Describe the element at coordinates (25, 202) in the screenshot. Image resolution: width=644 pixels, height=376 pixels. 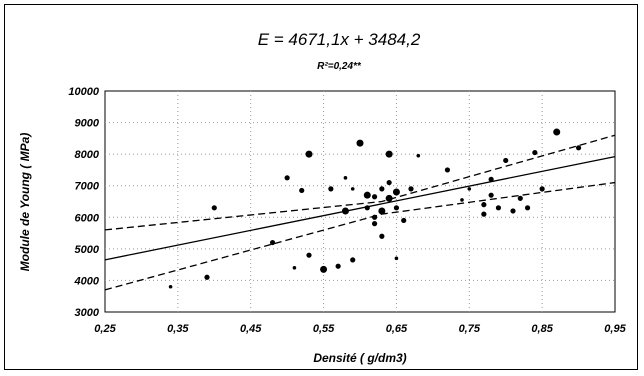
I see `y-axis-title: Module de Young ( MPa)` at that location.